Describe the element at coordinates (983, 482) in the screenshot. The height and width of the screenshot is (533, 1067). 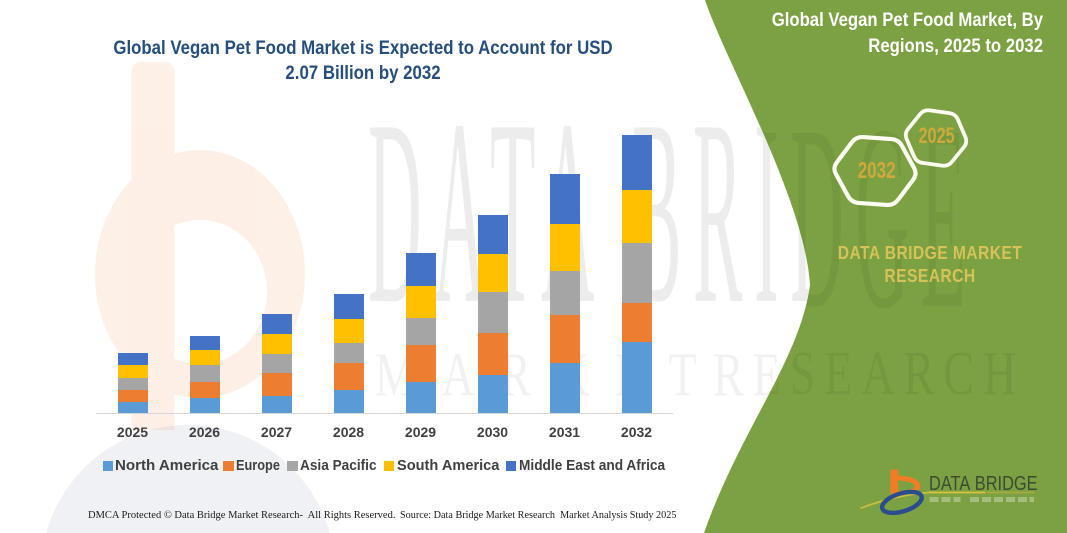
I see `svg-text: DATA BRIDGE` at that location.